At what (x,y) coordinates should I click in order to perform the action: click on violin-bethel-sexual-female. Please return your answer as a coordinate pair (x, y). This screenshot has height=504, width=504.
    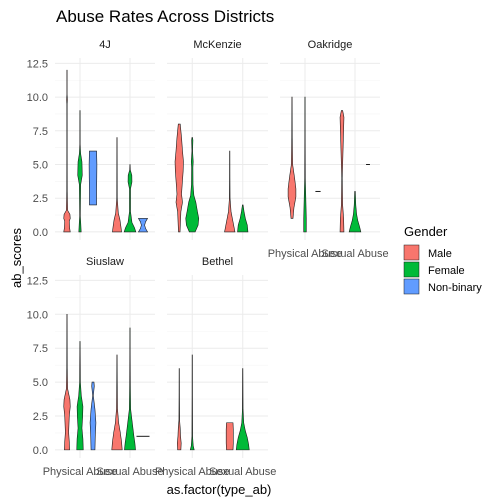
    Looking at the image, I should click on (242, 409).